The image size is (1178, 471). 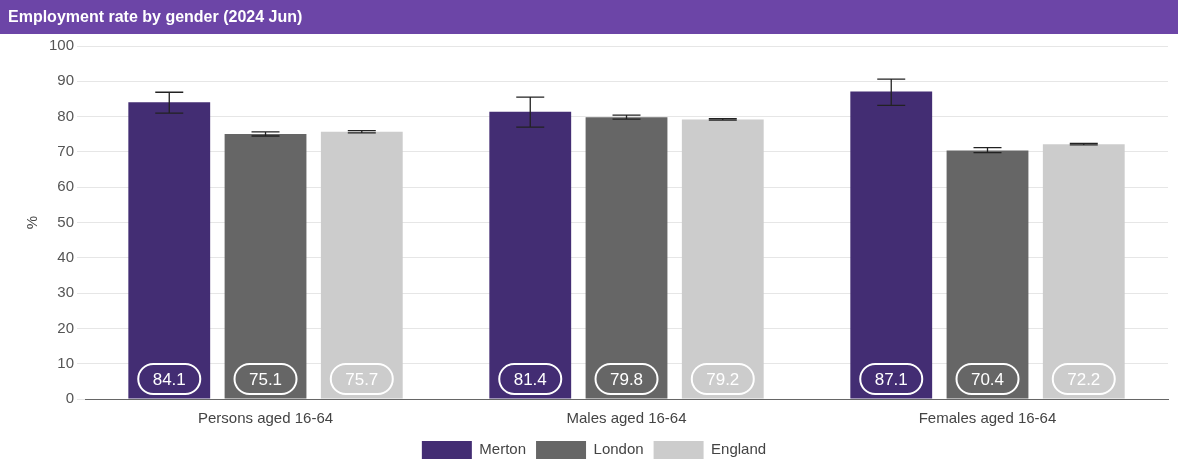 What do you see at coordinates (66, 256) in the screenshot?
I see `y-tick-label: 40` at bounding box center [66, 256].